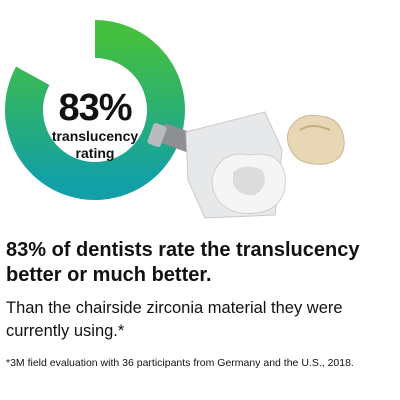  What do you see at coordinates (95, 144) in the screenshot?
I see `center-label: translucency rating` at bounding box center [95, 144].